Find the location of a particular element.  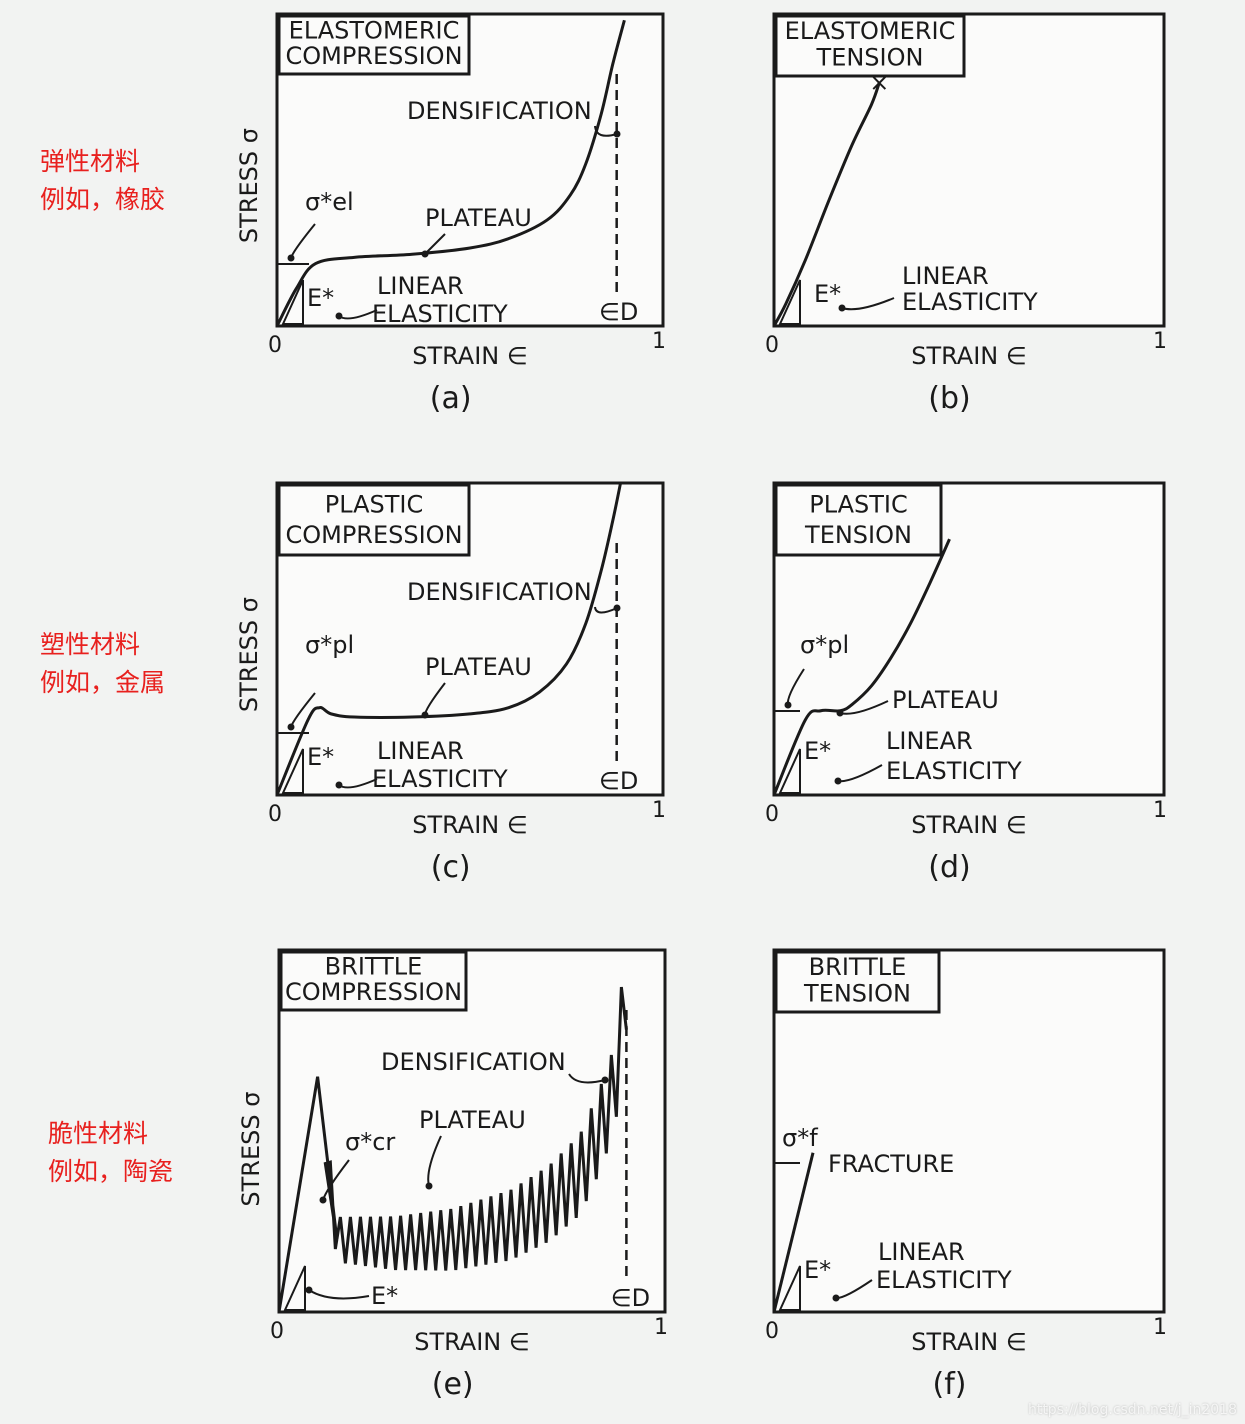

annotation-yield-stress: σ*pl is located at coordinates (329, 645).